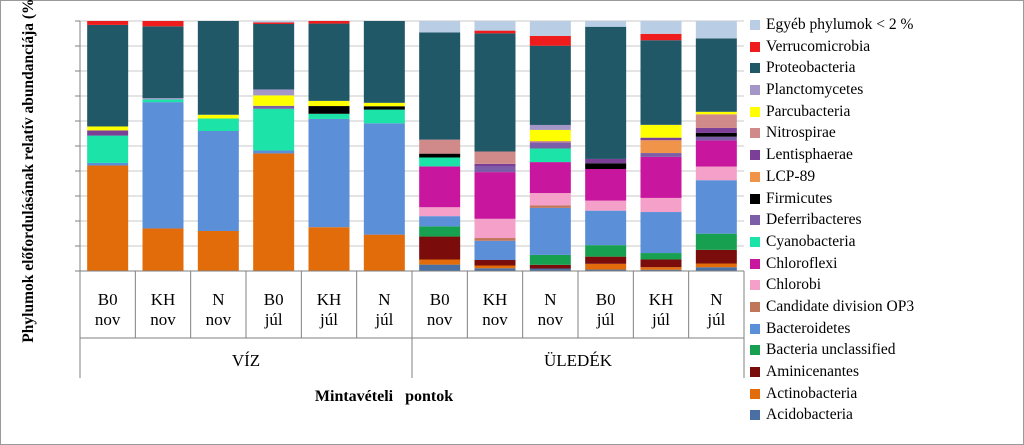  Describe the element at coordinates (812, 393) in the screenshot. I see `legend-label: Actinobacteria` at that location.